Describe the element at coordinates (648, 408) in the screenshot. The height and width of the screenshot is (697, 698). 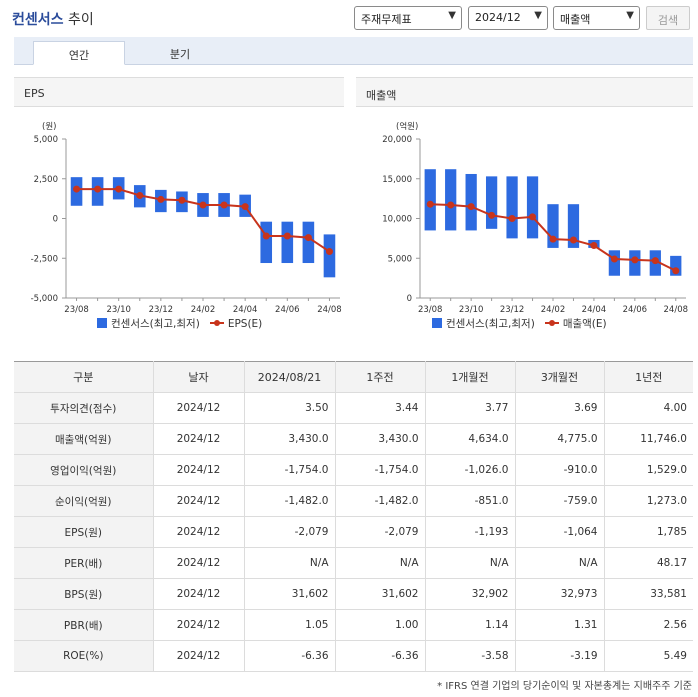
I see `row-value: 4.00` at that location.